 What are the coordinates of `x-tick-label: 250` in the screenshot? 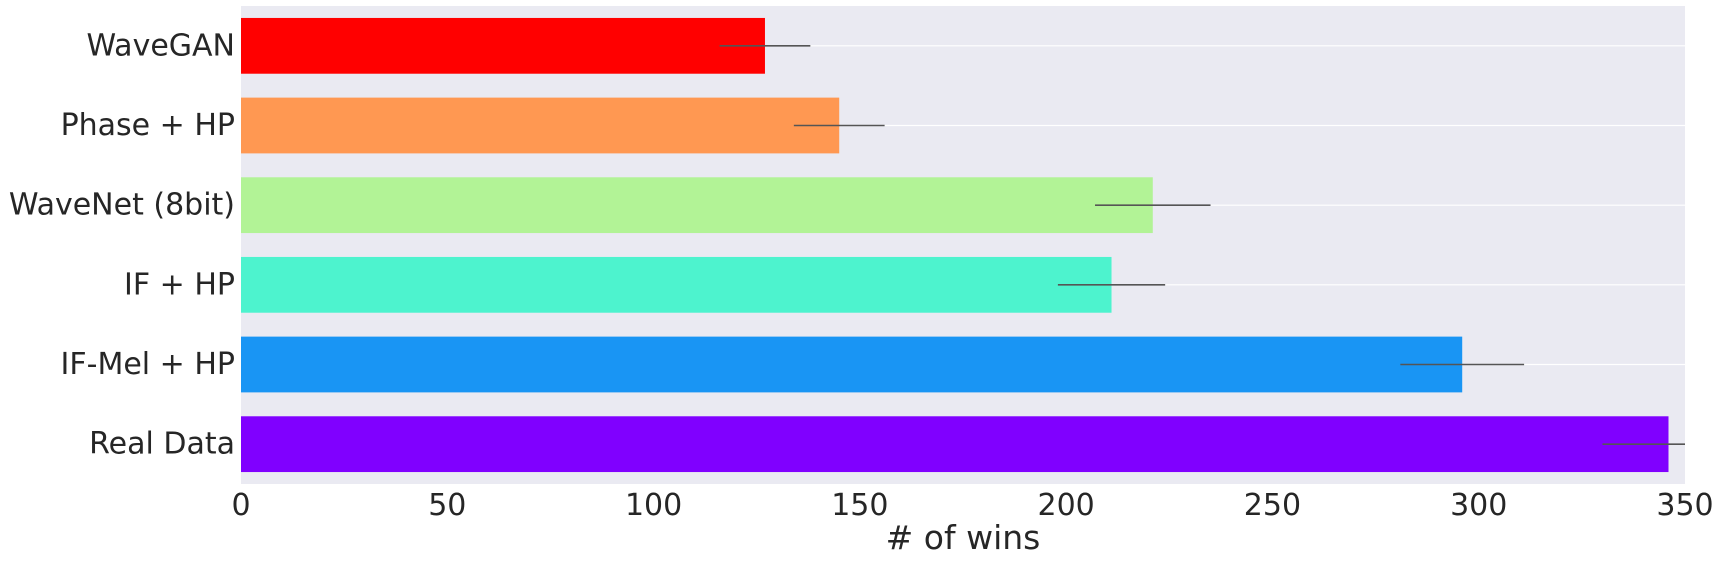 It's located at (1272, 505).